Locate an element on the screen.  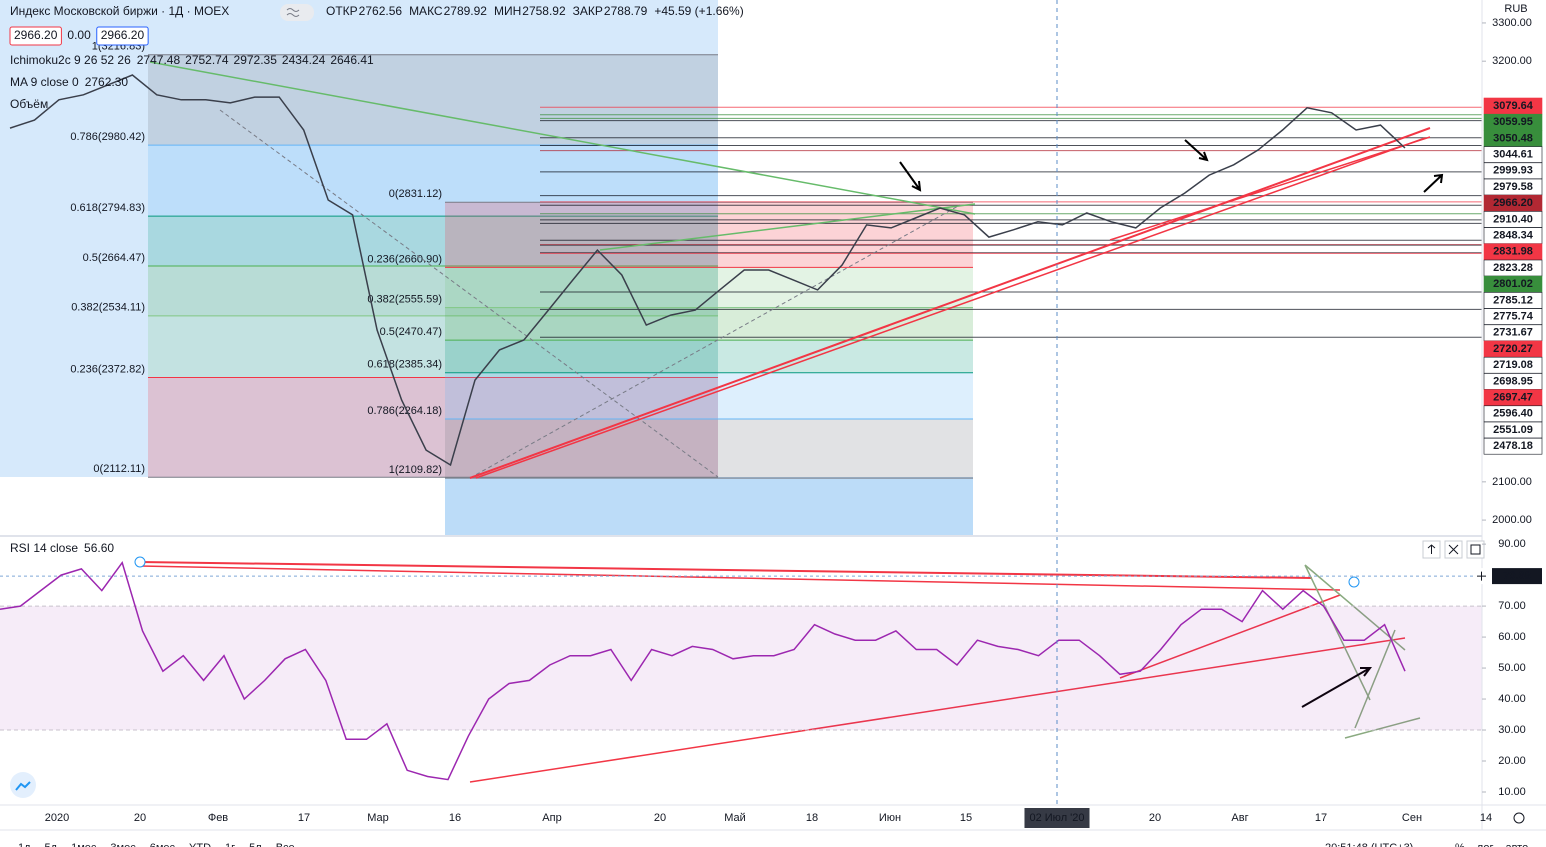
ohlc-value: 2789.92 is located at coordinates (466, 11).